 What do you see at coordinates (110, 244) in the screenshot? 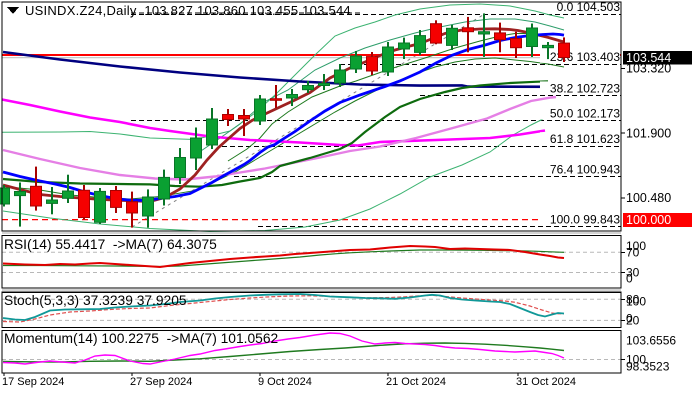
I see `svg-text:RSI(14) 55.4417 ->MA(7) 64.30: RSI(14) 55.4417 ->MA(7) 64.3075` at bounding box center [110, 244].